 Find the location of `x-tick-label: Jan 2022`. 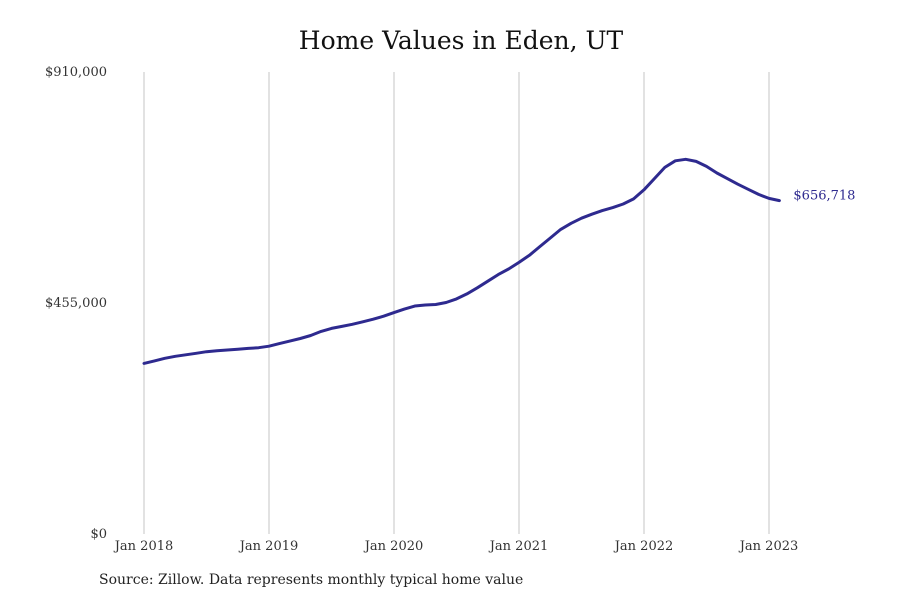

x-tick-label: Jan 2022 is located at coordinates (643, 546).